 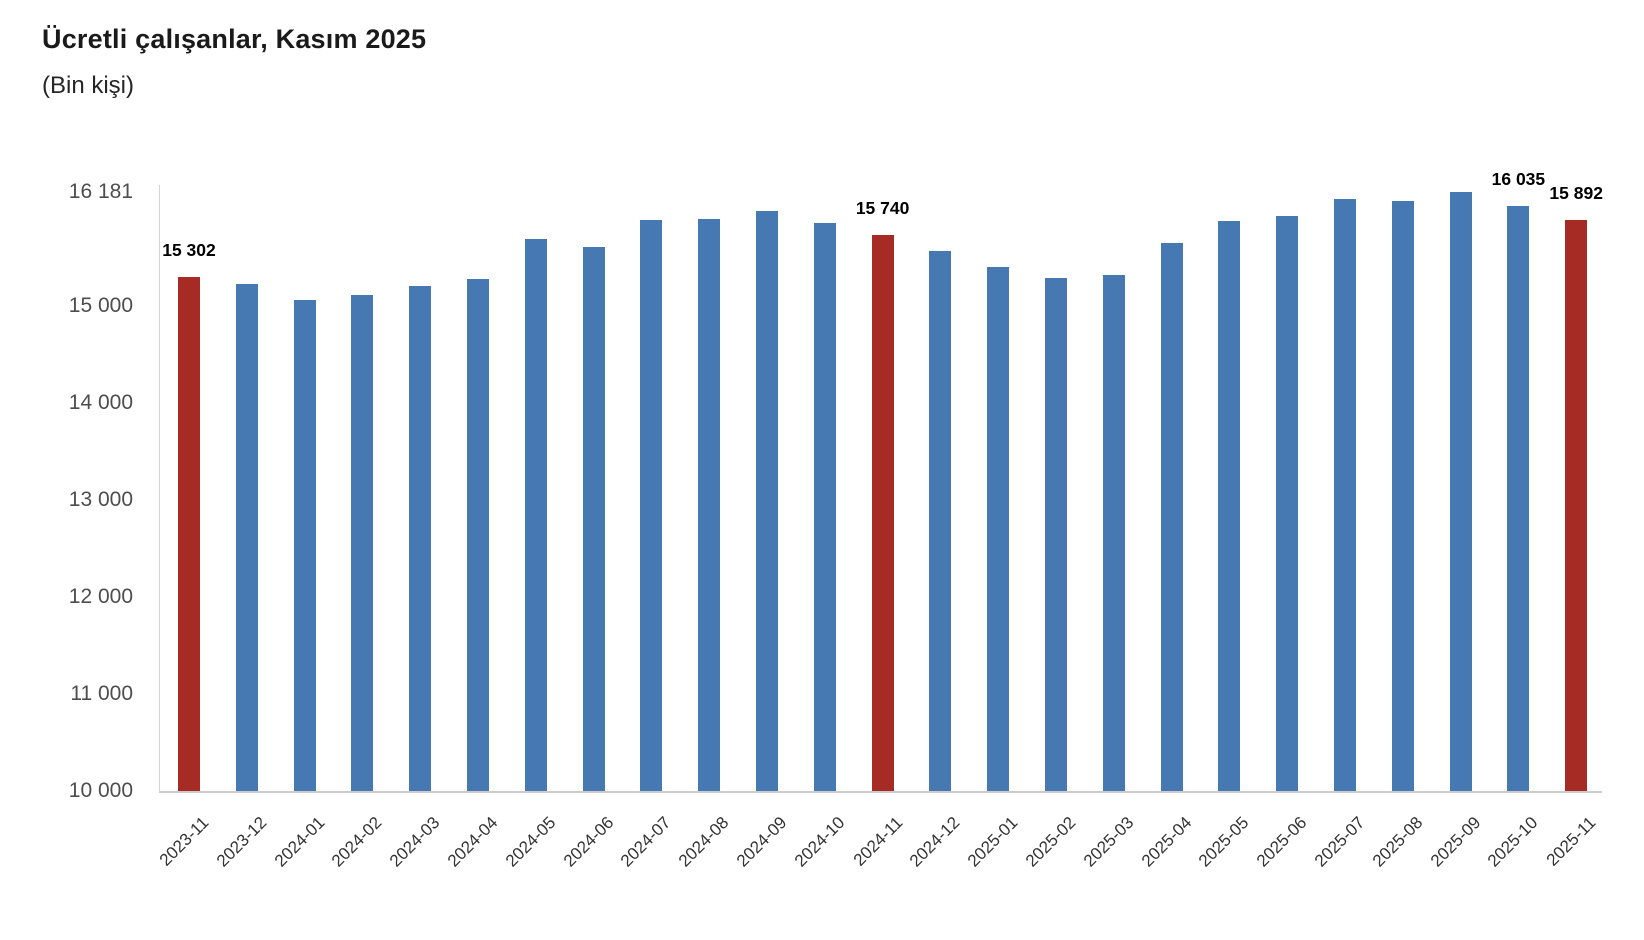 What do you see at coordinates (241, 842) in the screenshot?
I see `x-axis-label: 2023-12` at bounding box center [241, 842].